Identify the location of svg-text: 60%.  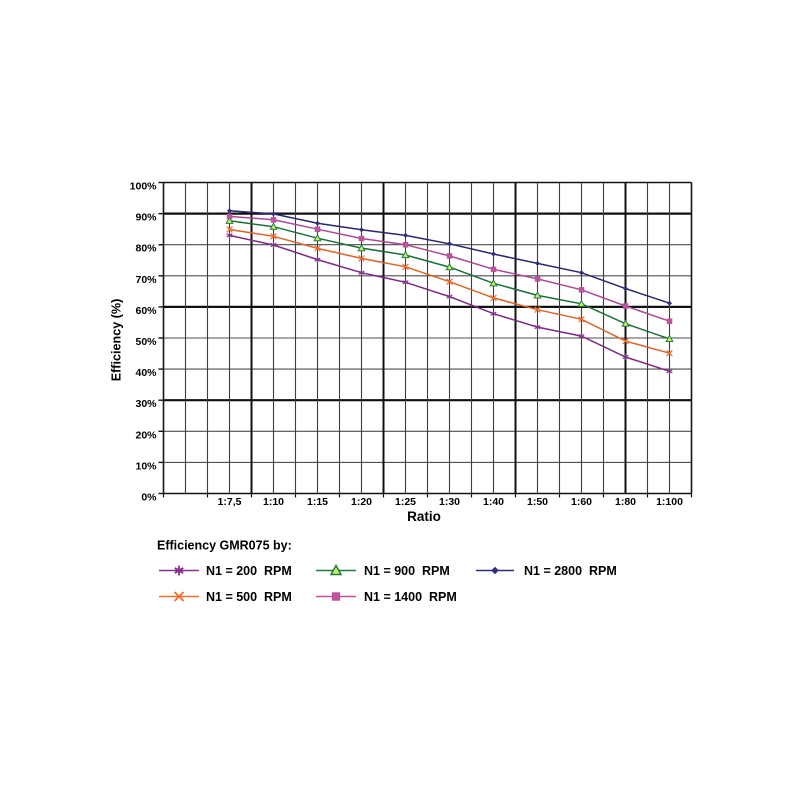
(146, 311).